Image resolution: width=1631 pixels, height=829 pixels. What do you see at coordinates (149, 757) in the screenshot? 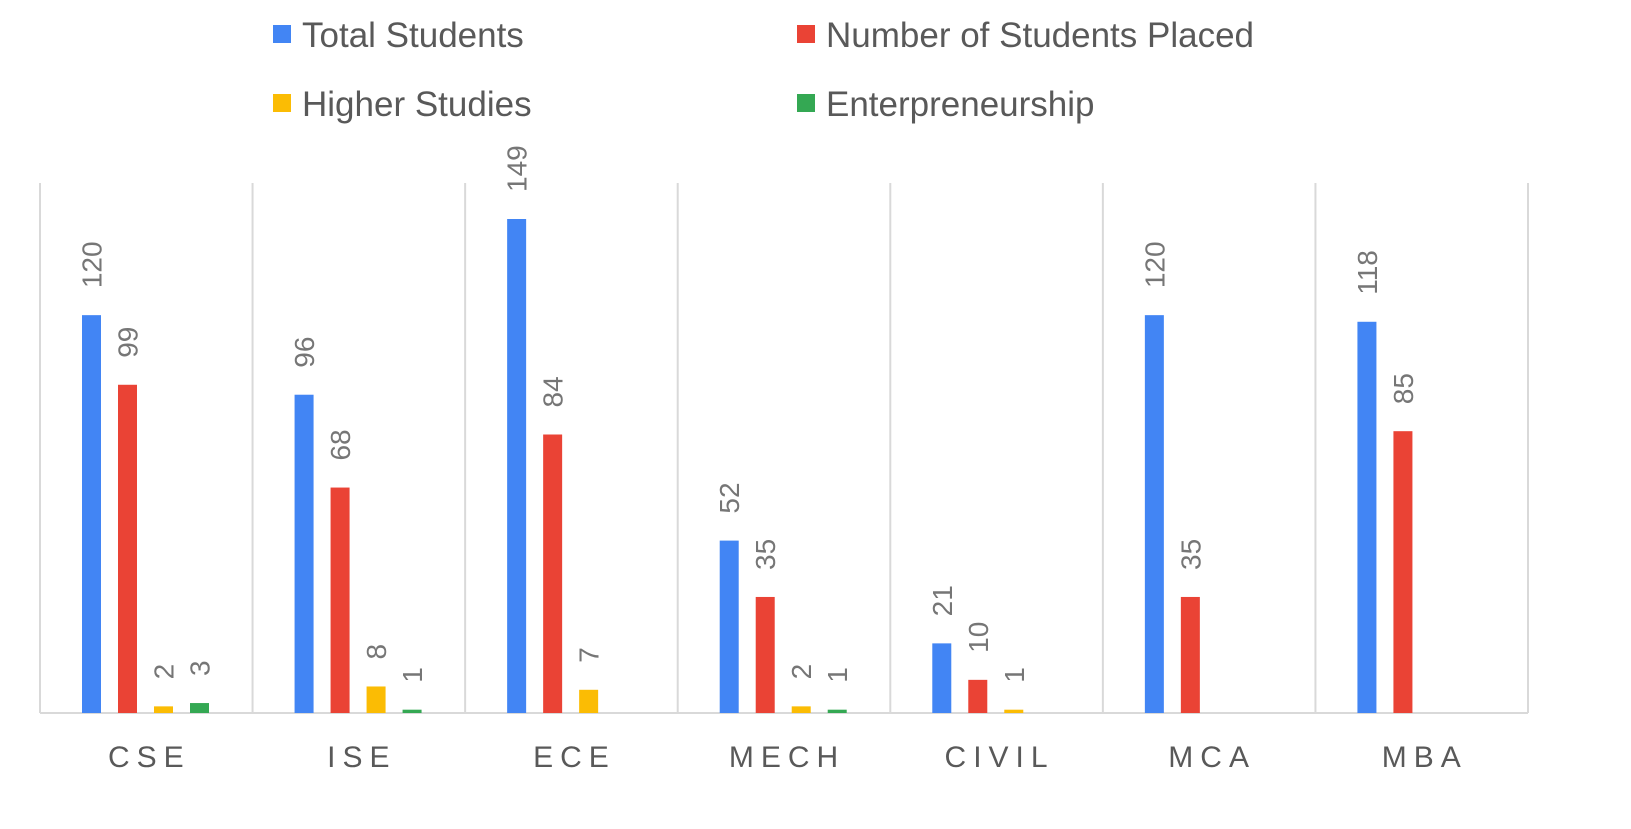
I see `category-label: CSE` at bounding box center [149, 757].